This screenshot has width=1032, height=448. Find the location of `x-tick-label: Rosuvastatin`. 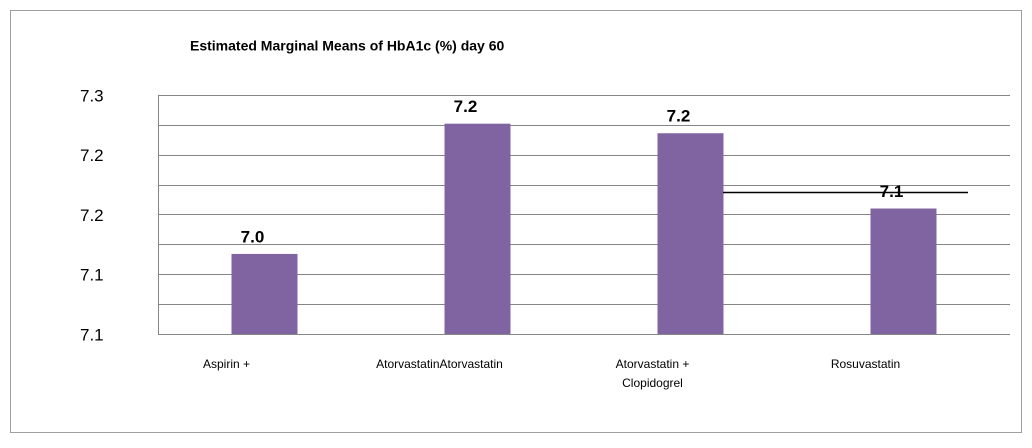

x-tick-label: Rosuvastatin is located at coordinates (865, 364).